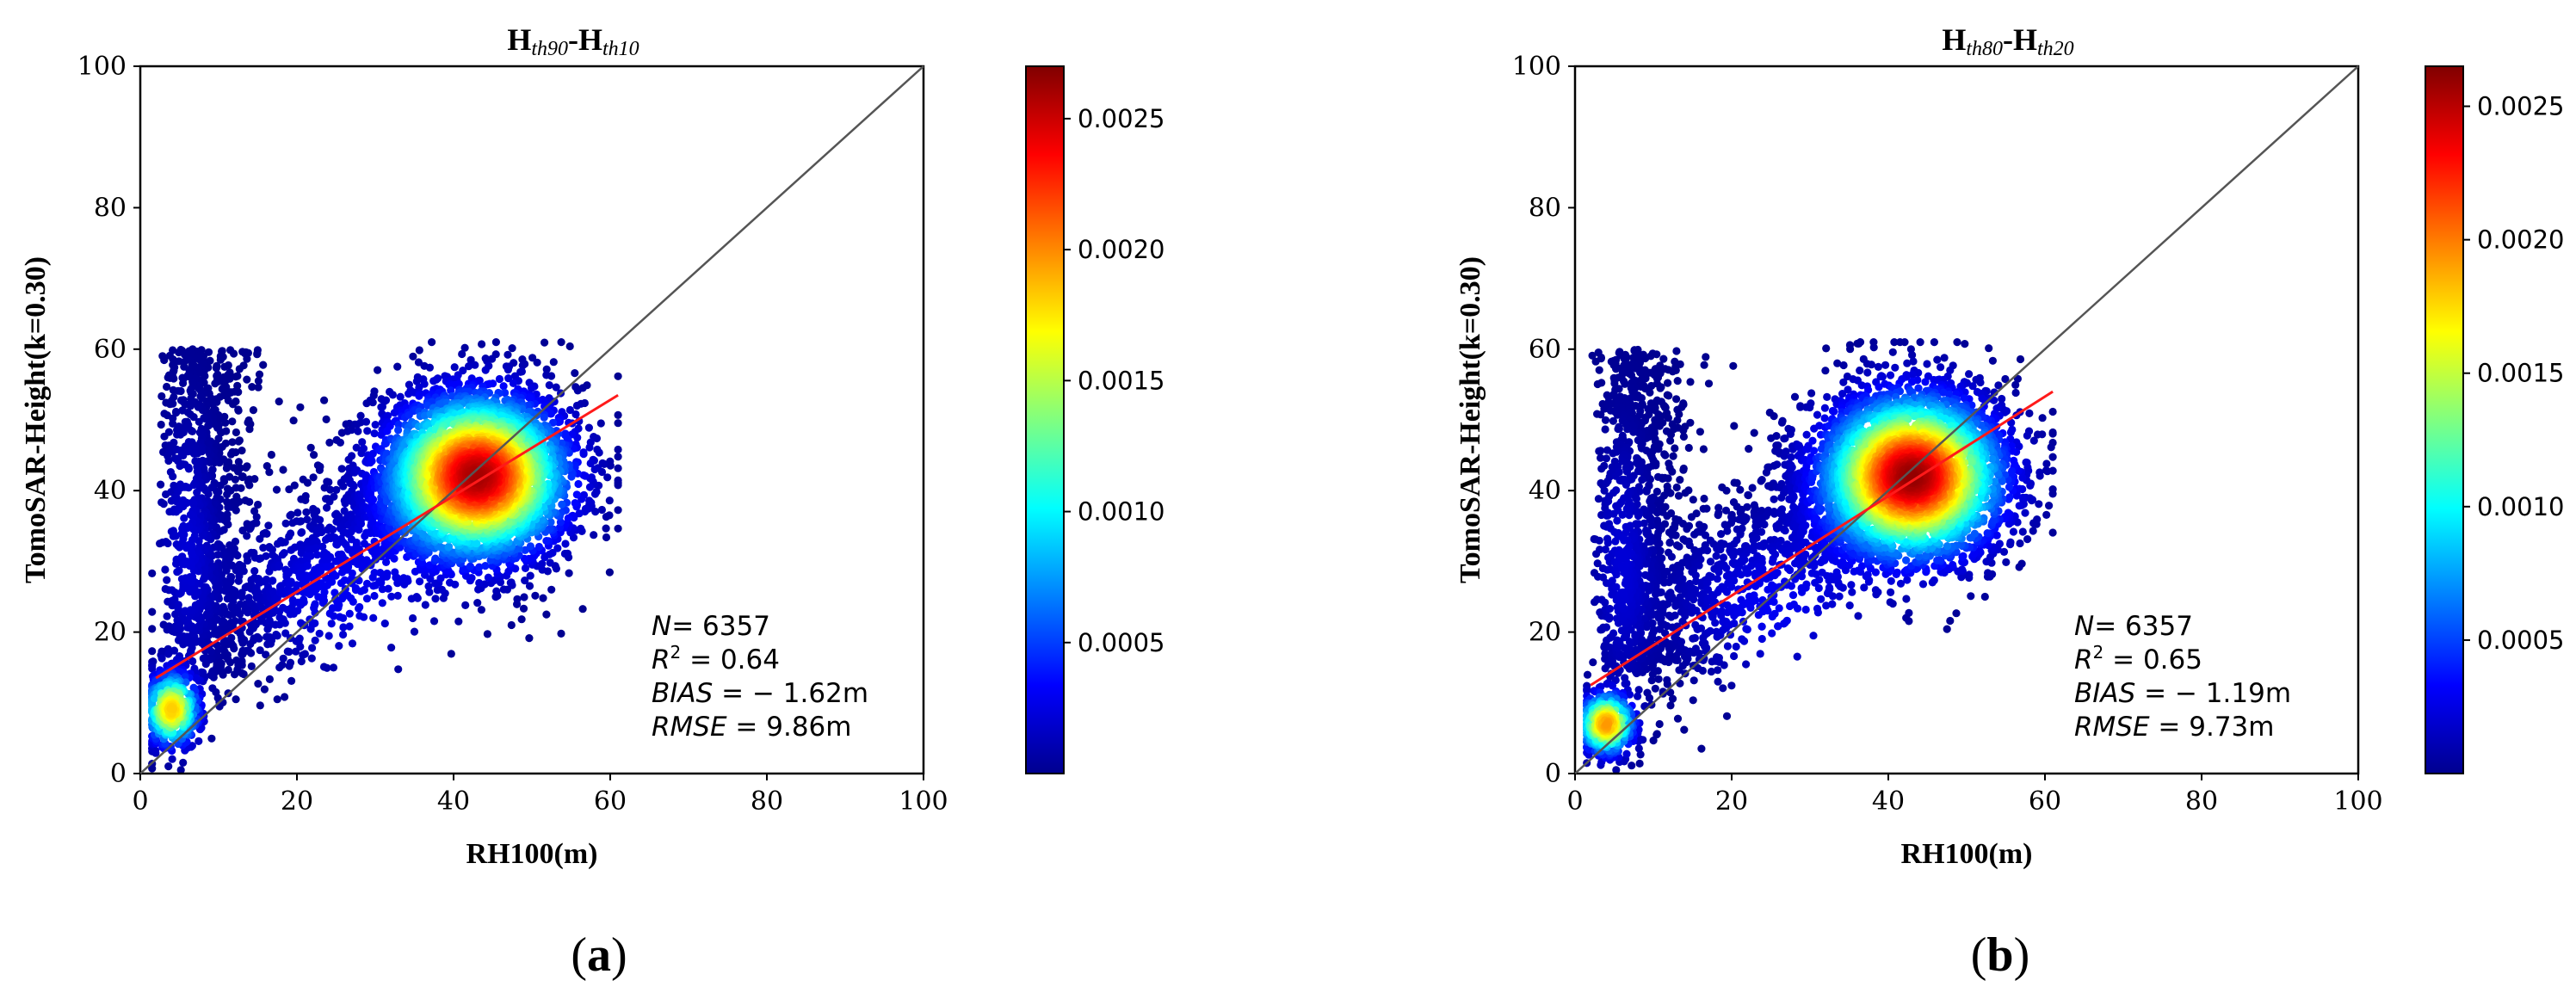 This screenshot has height=1005, width=2576. I want to click on plot-title: Hth90-Hth10, so click(573, 41).